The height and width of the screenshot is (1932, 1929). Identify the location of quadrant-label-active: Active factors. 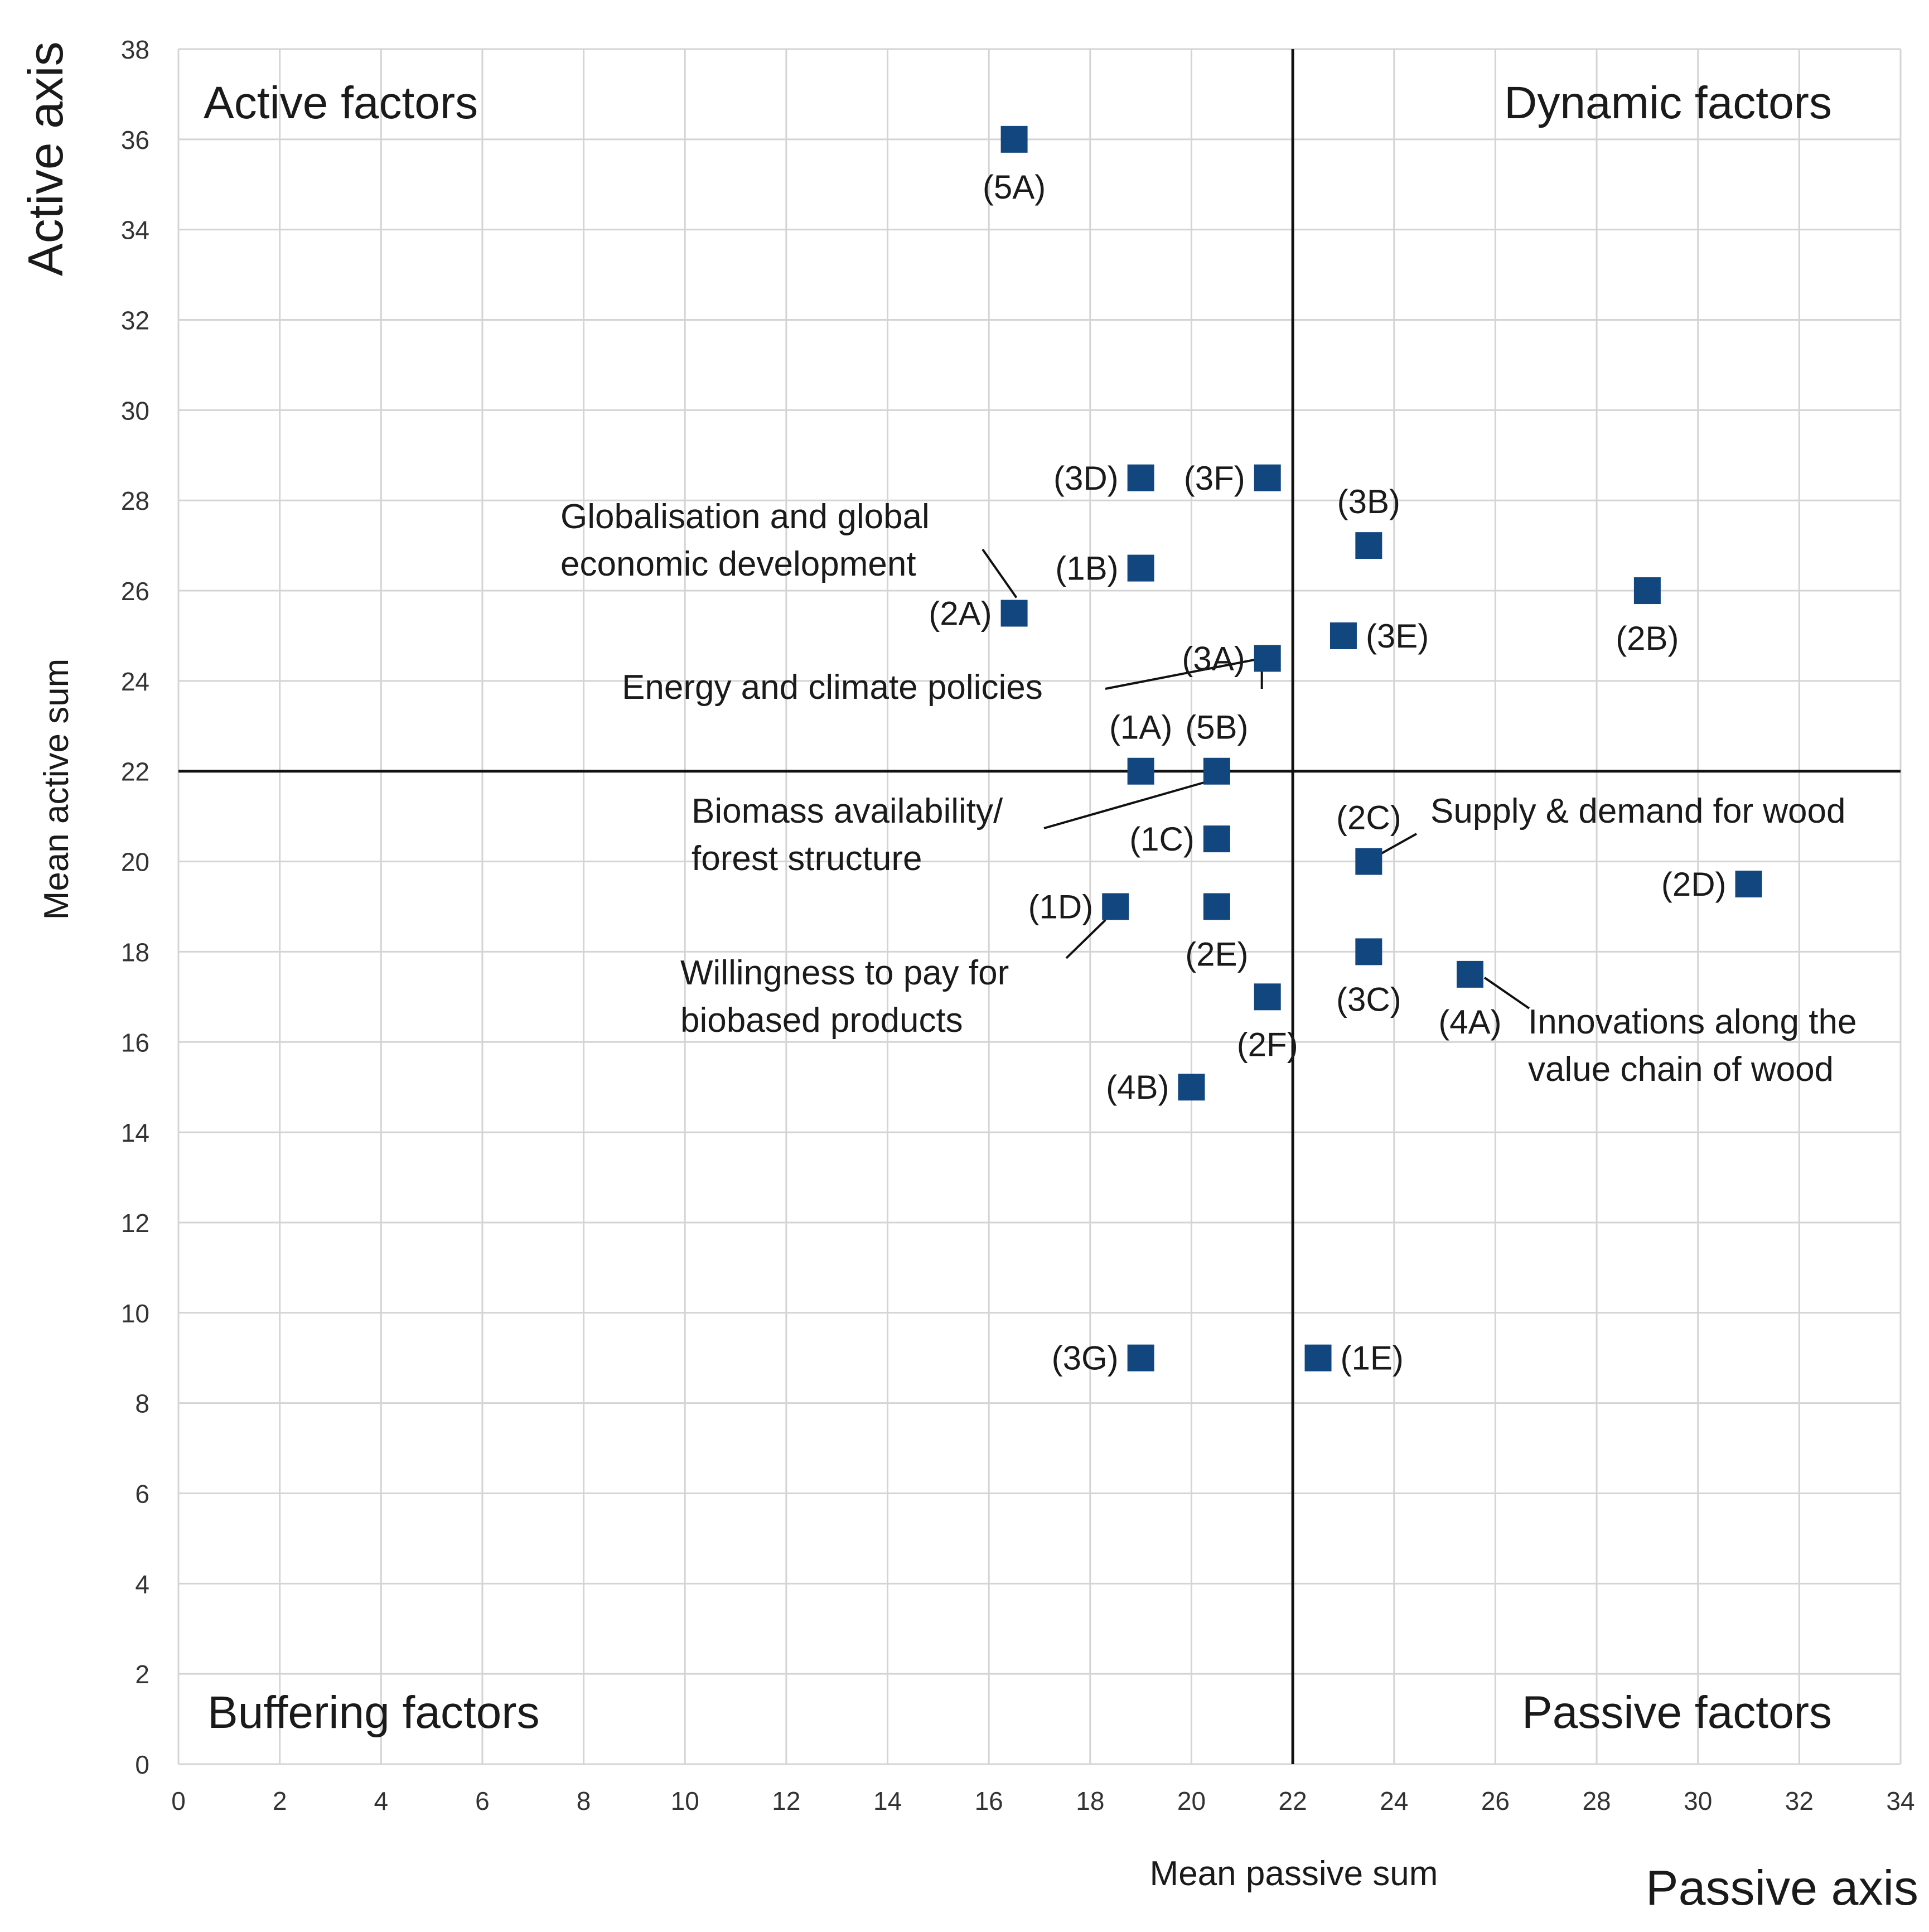
(341, 103).